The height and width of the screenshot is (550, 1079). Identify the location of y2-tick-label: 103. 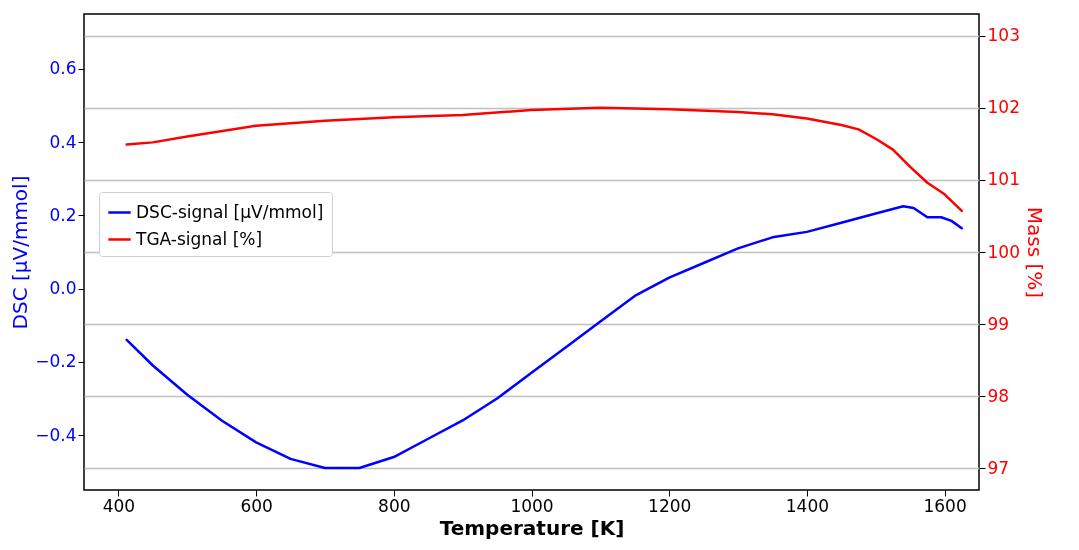
(1003, 35).